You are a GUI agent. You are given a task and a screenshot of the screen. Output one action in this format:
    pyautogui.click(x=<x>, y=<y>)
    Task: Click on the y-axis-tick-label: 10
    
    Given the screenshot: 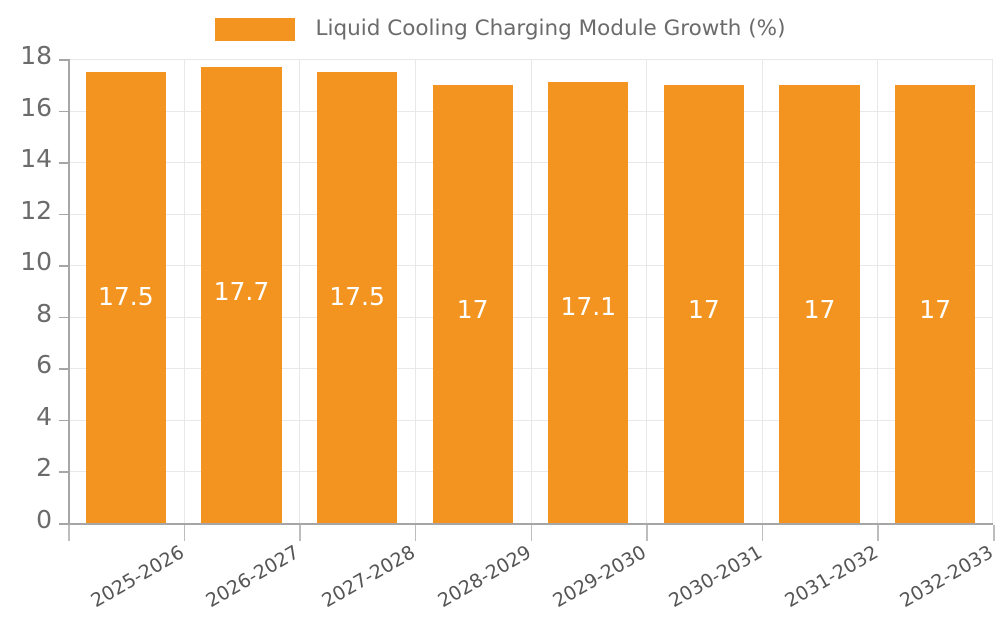 What is the action you would take?
    pyautogui.click(x=36, y=262)
    